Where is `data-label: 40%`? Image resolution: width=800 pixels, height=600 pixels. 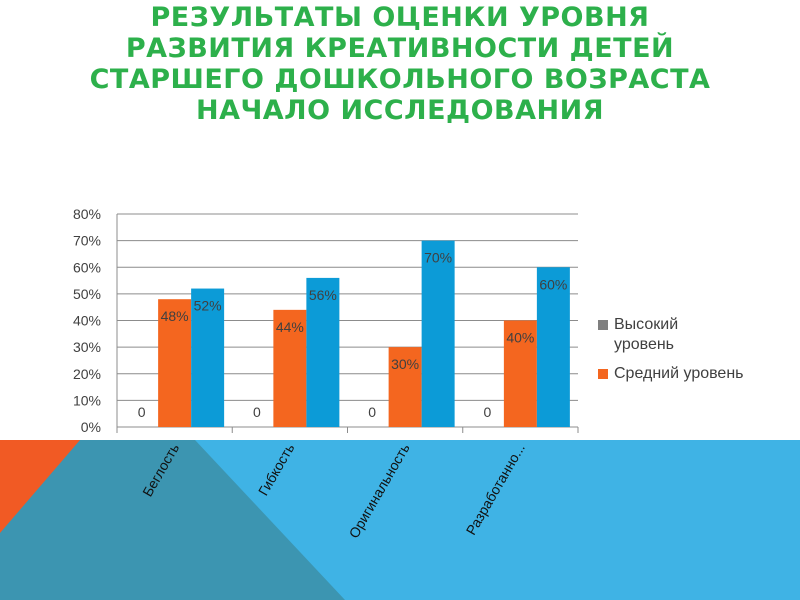 data-label: 40% is located at coordinates (520, 338).